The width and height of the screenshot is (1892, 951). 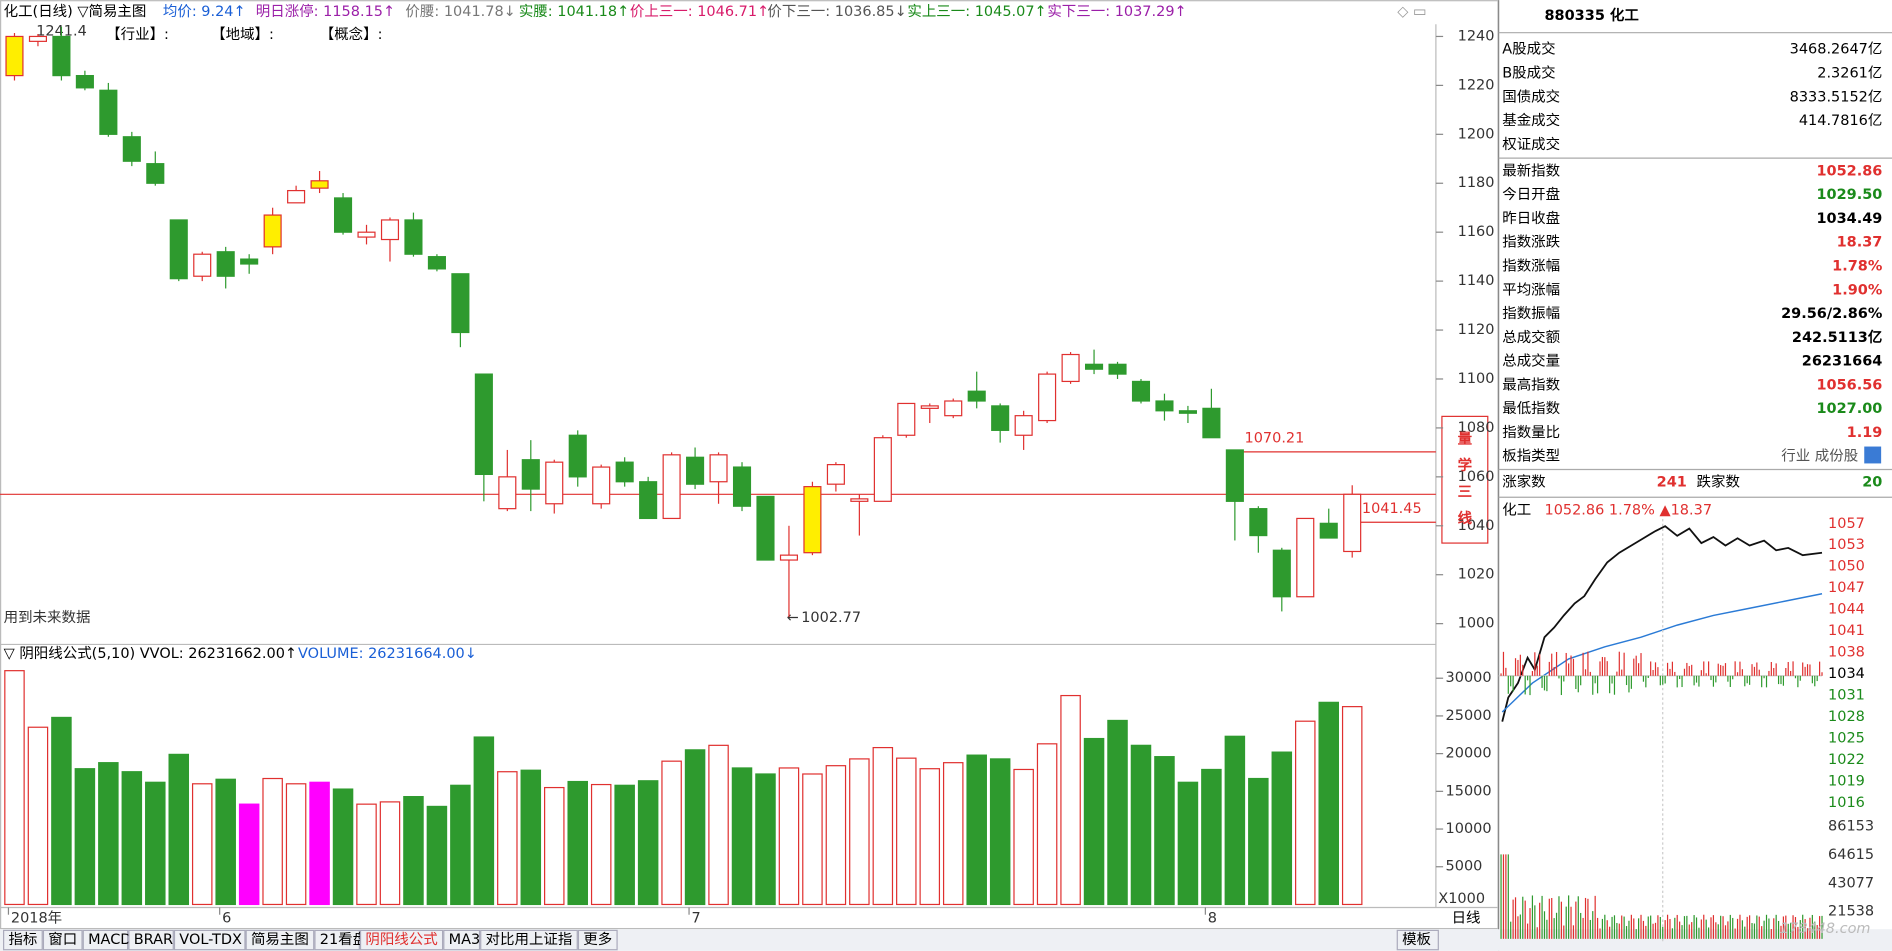 What do you see at coordinates (1476, 232) in the screenshot?
I see `y-tick-label: 1160` at bounding box center [1476, 232].